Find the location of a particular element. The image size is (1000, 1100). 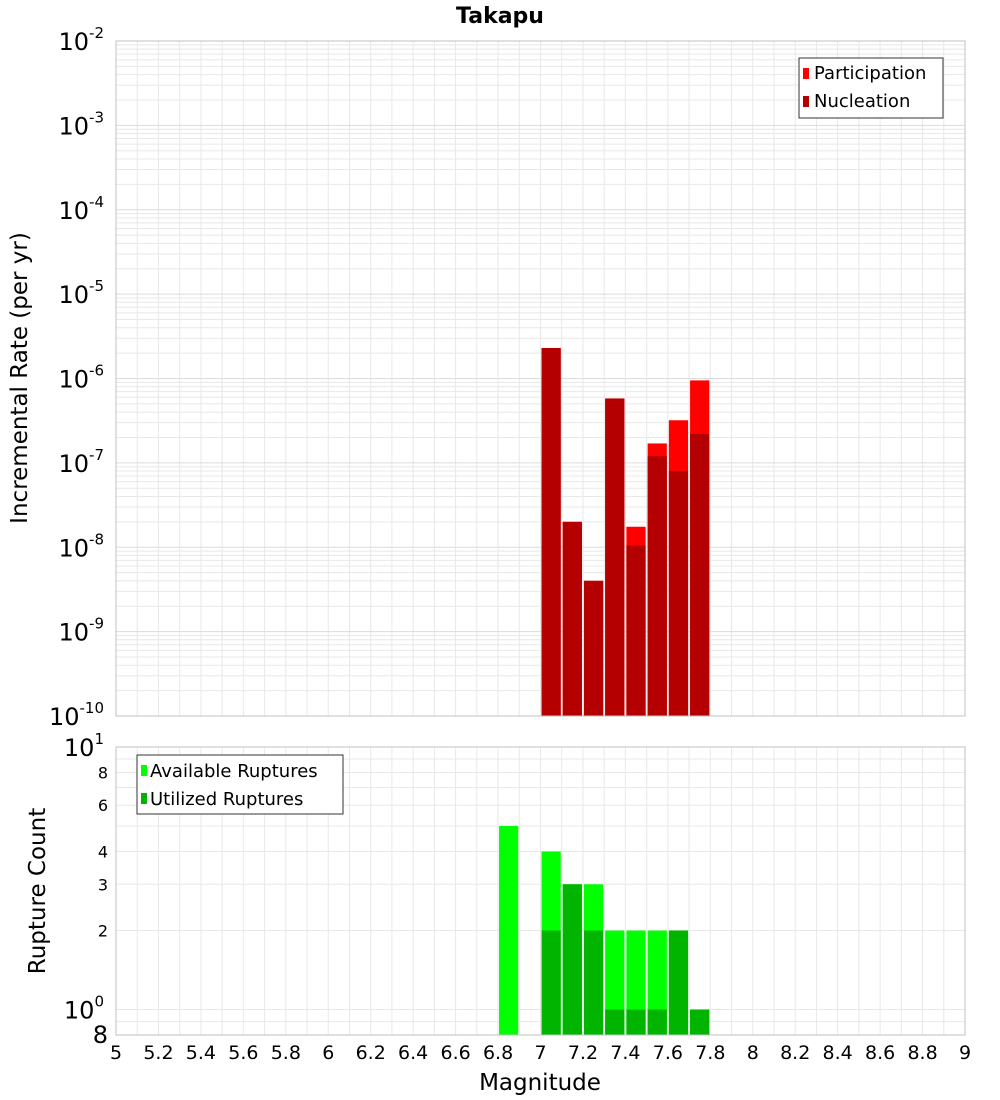

available-swatch is located at coordinates (144, 770).